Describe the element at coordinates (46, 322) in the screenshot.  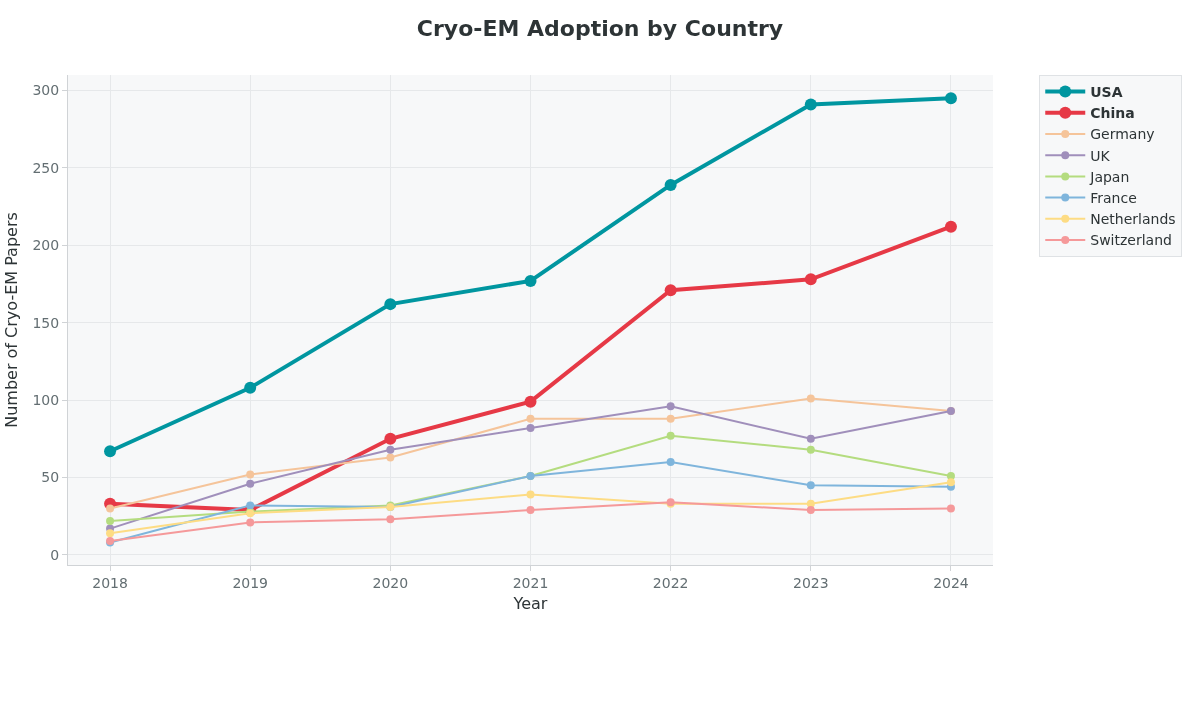
I see `y-tick-label: 150` at that location.